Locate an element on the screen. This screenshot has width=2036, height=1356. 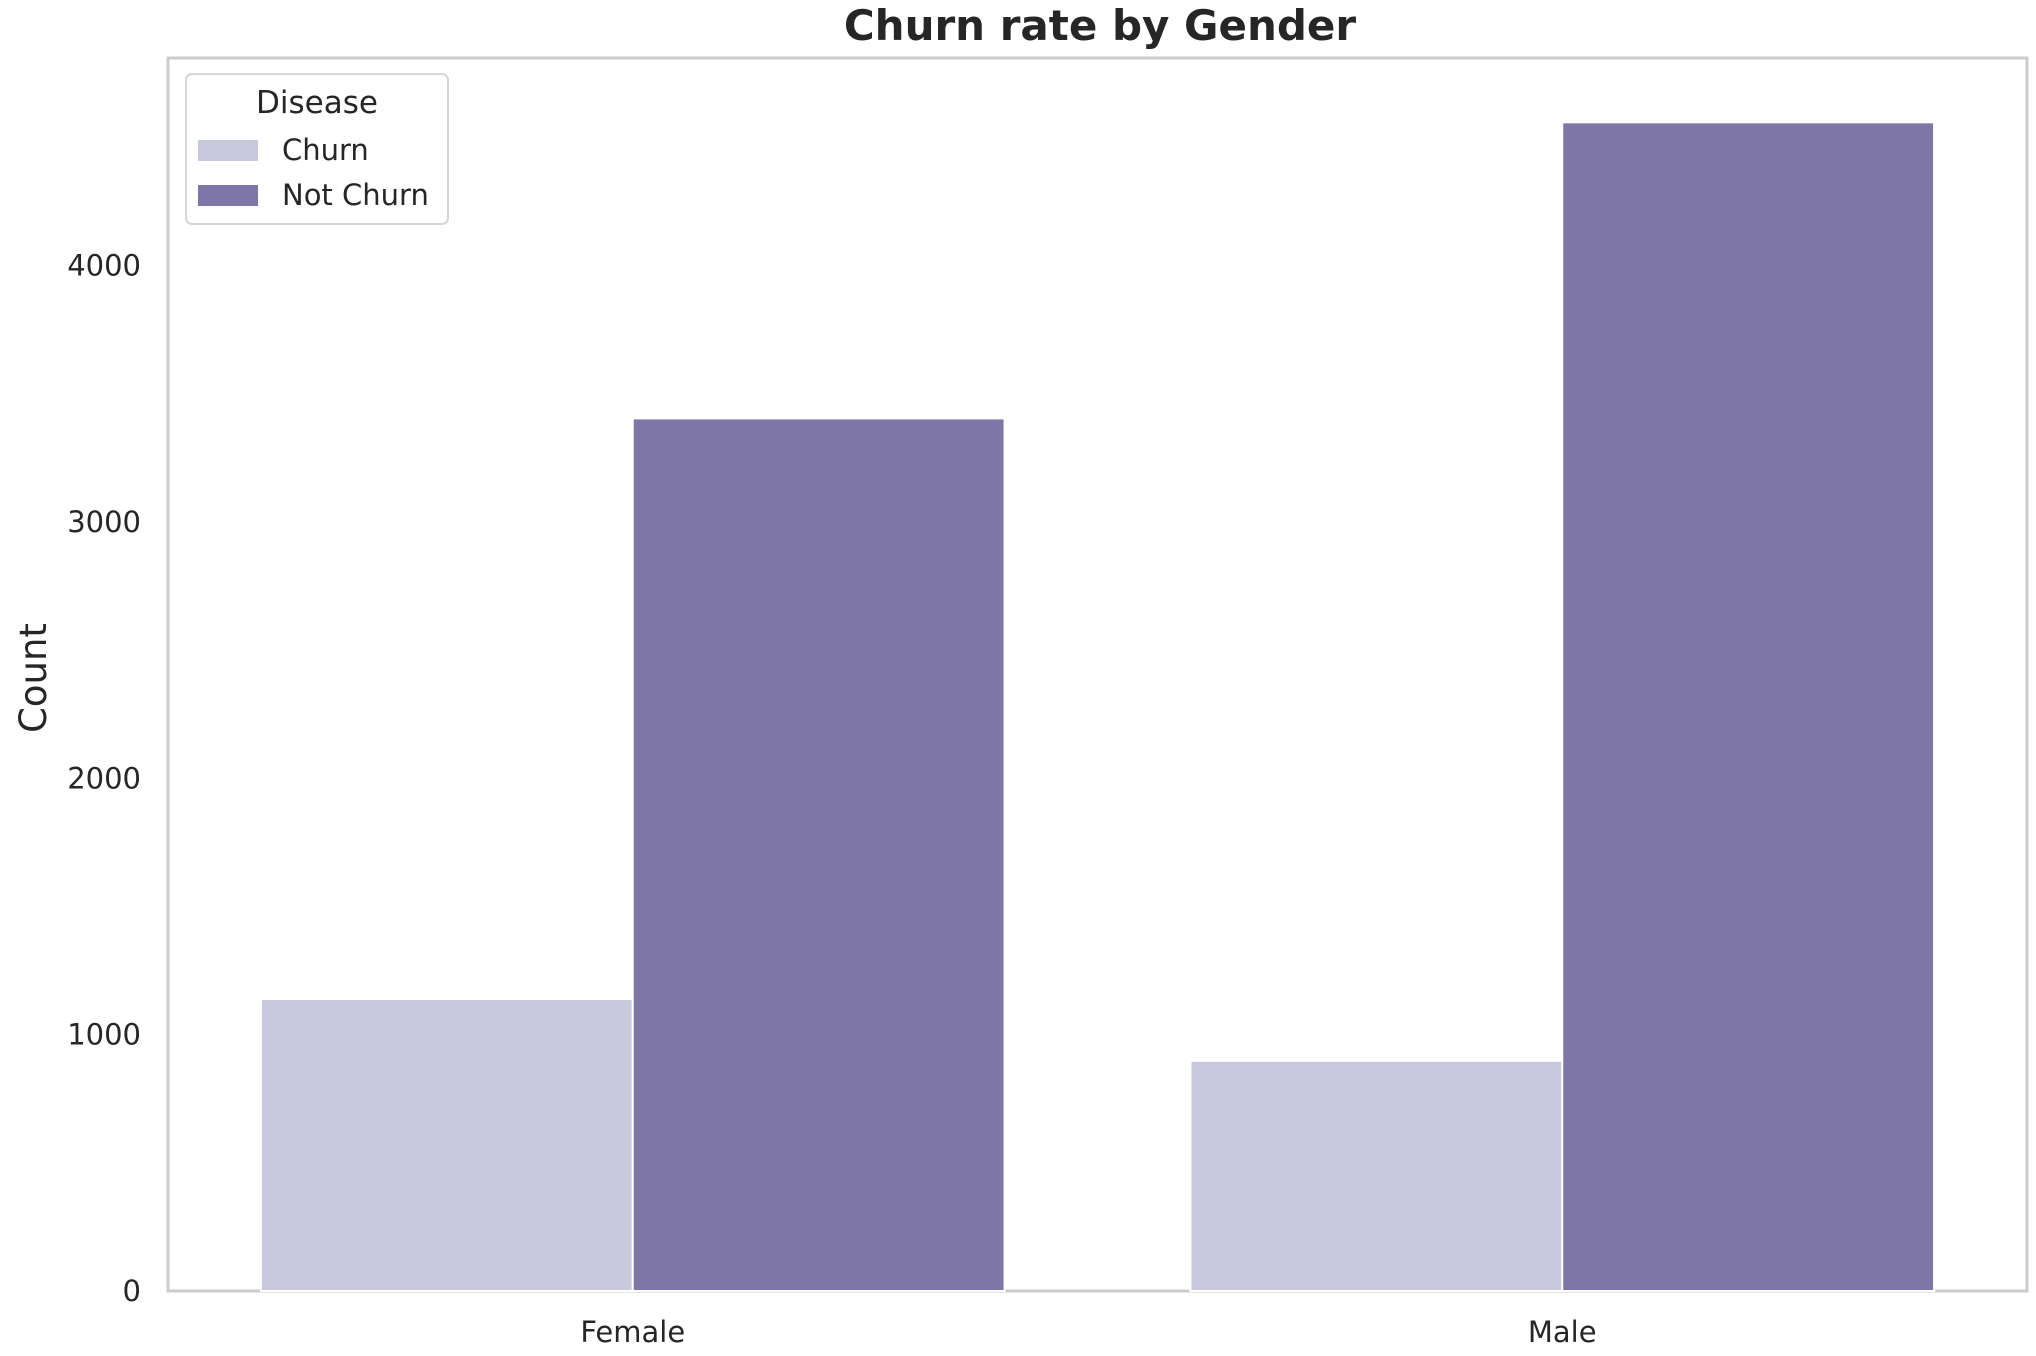
y-tick-label: 1000 is located at coordinates (104, 1035).